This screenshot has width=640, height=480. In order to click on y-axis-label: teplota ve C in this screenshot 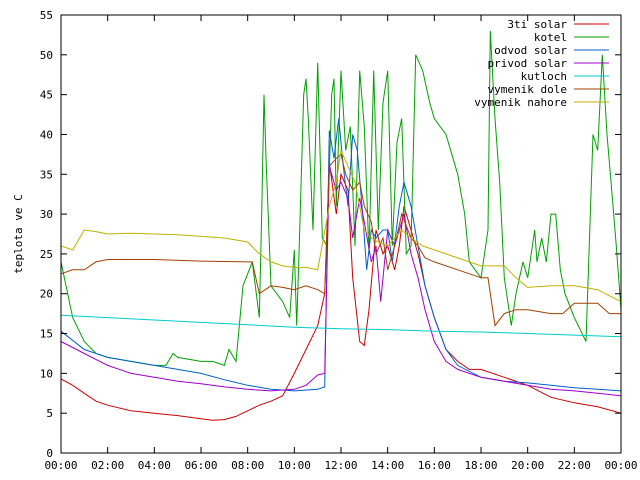, I will do `click(18, 233)`.